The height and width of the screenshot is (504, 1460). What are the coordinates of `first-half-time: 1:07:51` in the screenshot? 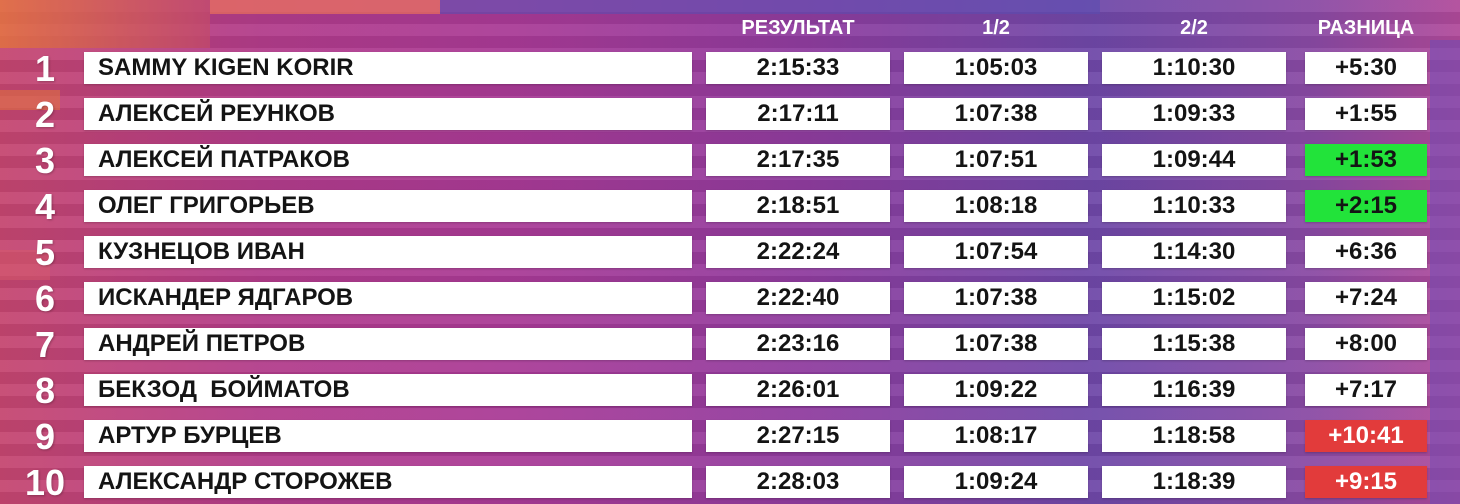 It's located at (996, 160).